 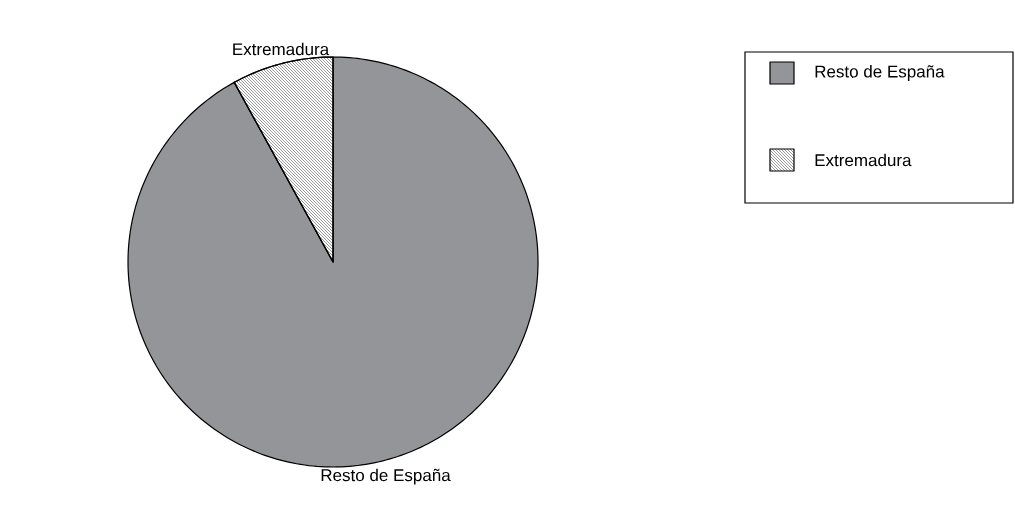 What do you see at coordinates (880, 73) in the screenshot?
I see `legend-label: Resto de España` at bounding box center [880, 73].